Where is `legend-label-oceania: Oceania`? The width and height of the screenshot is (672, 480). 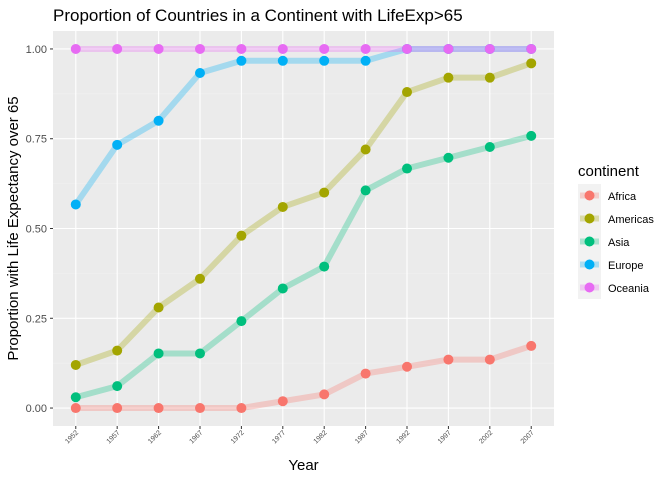 legend-label-oceania: Oceania is located at coordinates (629, 289).